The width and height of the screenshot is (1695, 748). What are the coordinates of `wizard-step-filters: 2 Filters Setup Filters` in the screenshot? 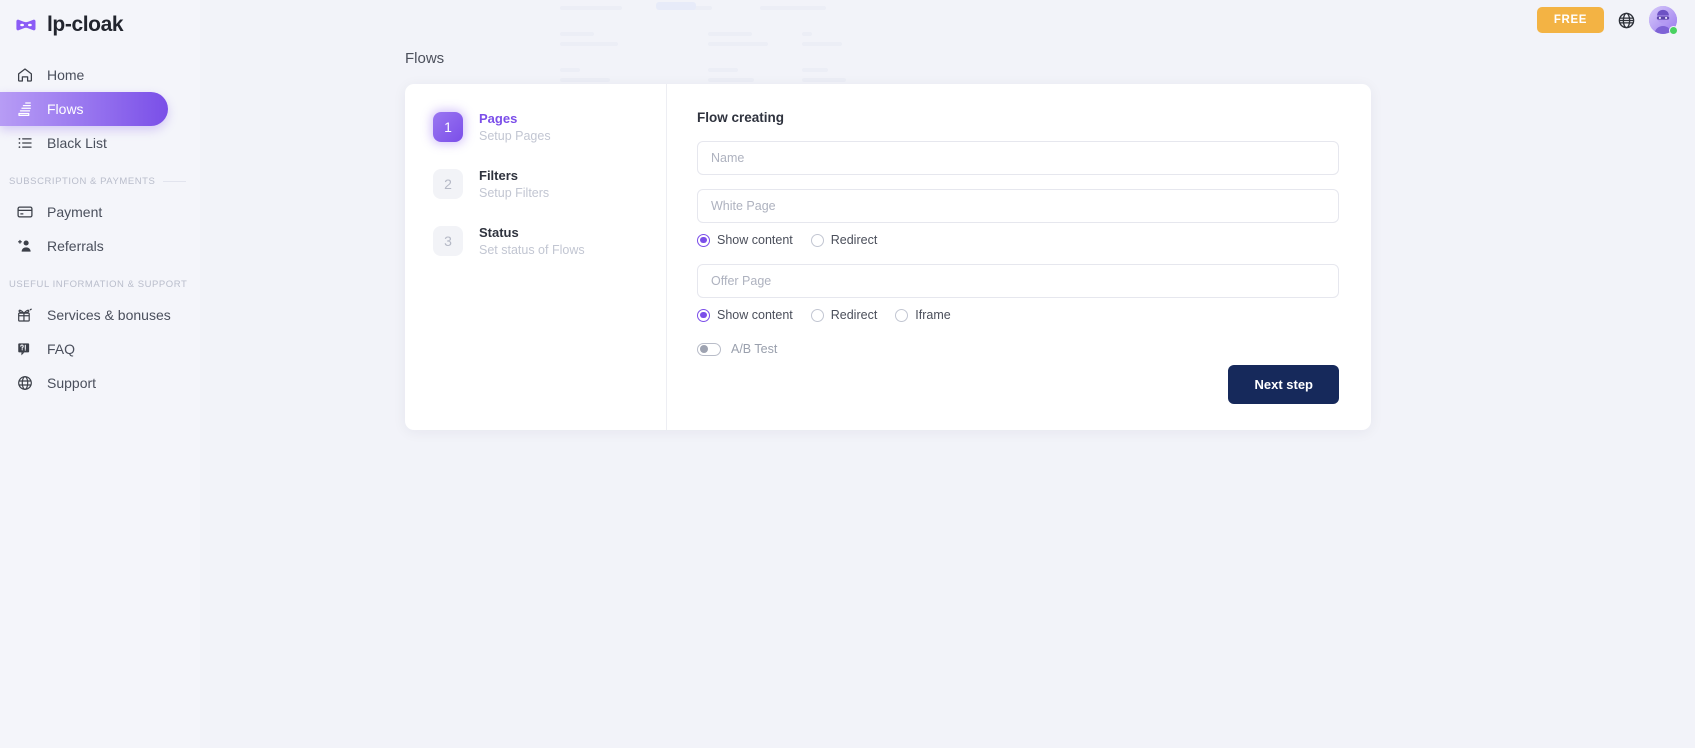 It's located at (549, 184).